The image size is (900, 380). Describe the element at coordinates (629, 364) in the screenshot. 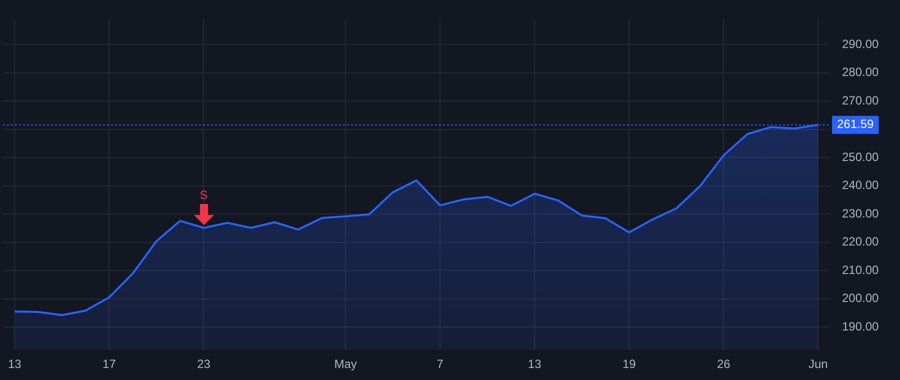

I see `x-tick-label: 19` at that location.